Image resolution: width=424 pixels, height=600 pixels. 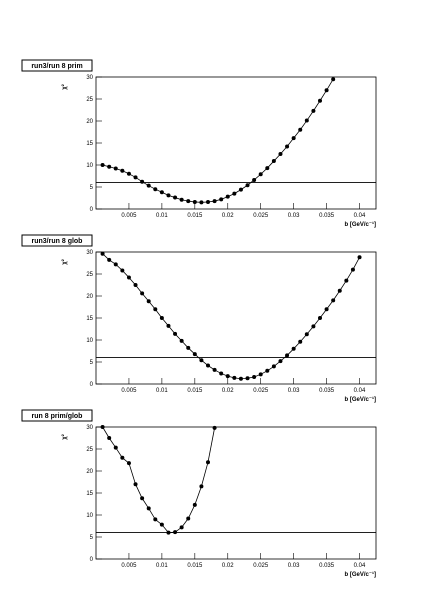 I want to click on x-axis-label: b [GeV/c⁻¹], so click(x=360, y=224).